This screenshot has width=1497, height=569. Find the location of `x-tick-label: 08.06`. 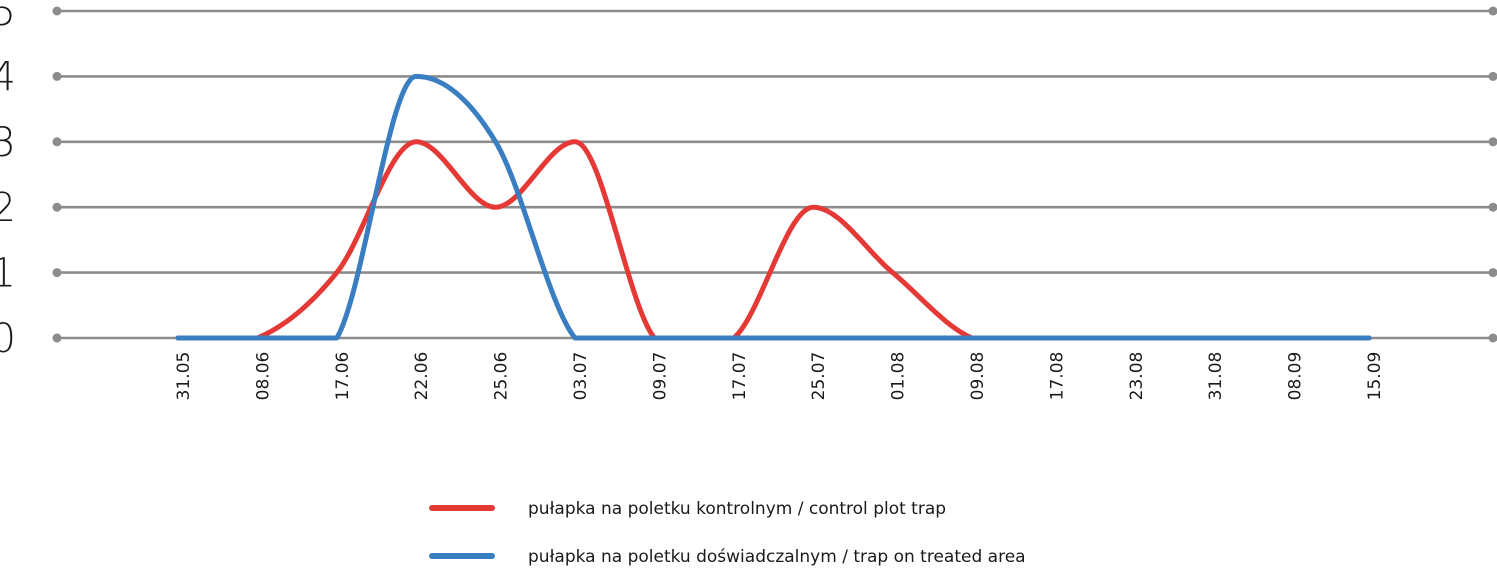

x-tick-label: 08.06 is located at coordinates (263, 376).